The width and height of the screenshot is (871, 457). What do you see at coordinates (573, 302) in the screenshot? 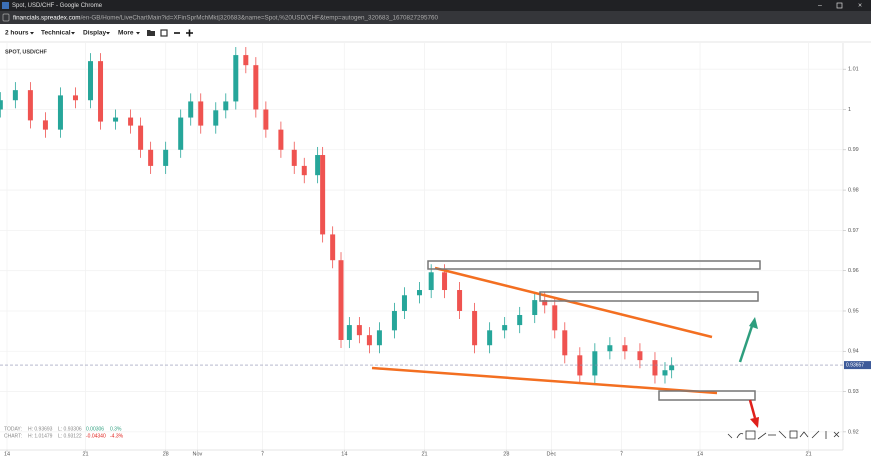
I see `upper-trend-line` at bounding box center [573, 302].